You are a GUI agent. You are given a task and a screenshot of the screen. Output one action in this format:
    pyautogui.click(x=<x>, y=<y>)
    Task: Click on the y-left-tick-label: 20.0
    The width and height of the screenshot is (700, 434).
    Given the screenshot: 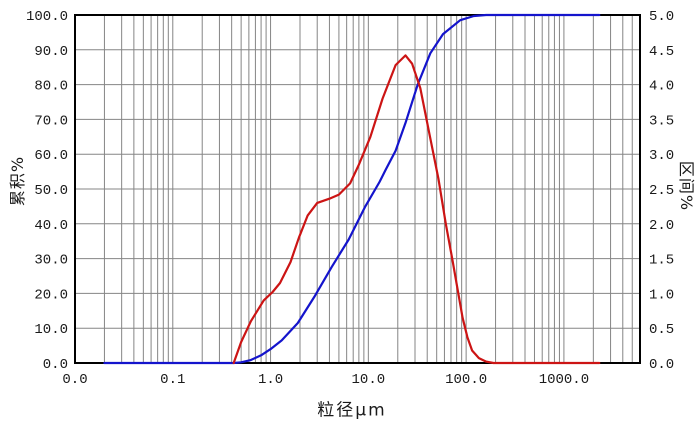 What is the action you would take?
    pyautogui.click(x=51, y=295)
    